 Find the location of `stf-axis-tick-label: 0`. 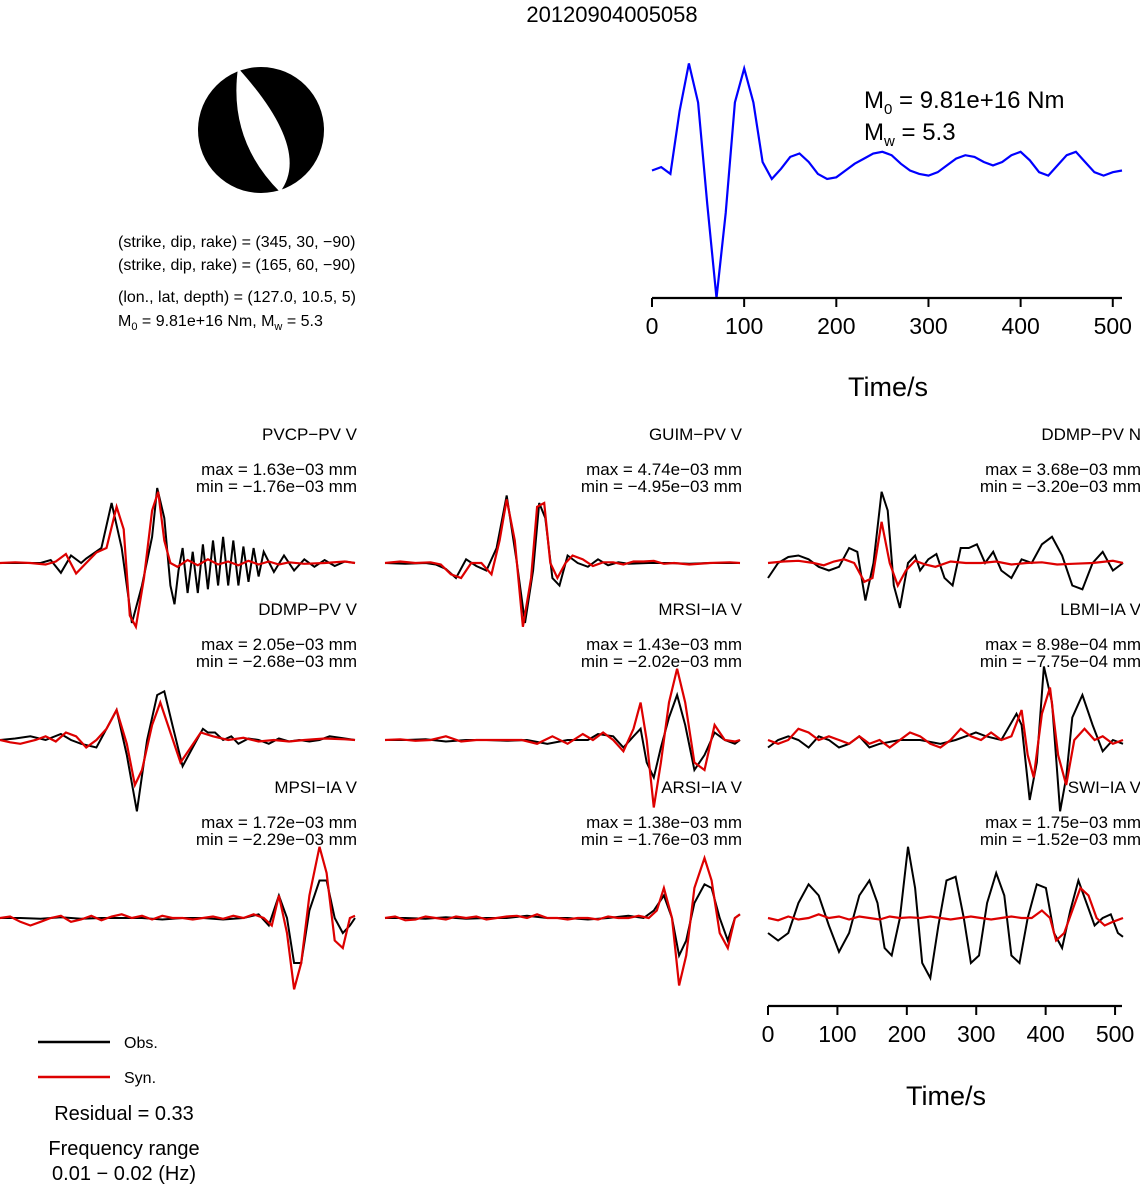

stf-axis-tick-label: 0 is located at coordinates (652, 326).